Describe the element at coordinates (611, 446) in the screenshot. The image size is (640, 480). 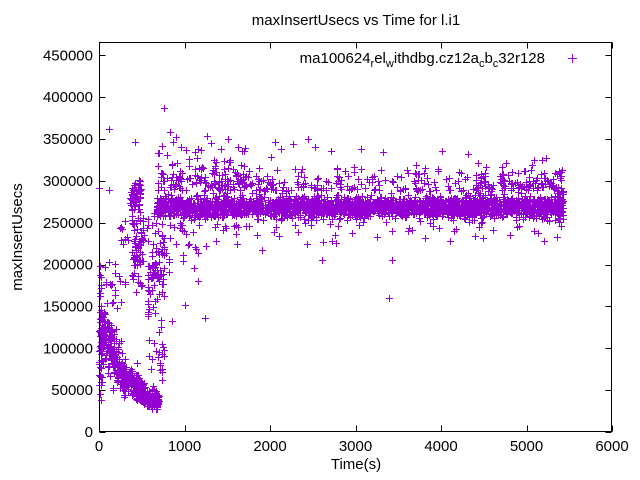
I see `tick-label: 6000` at that location.